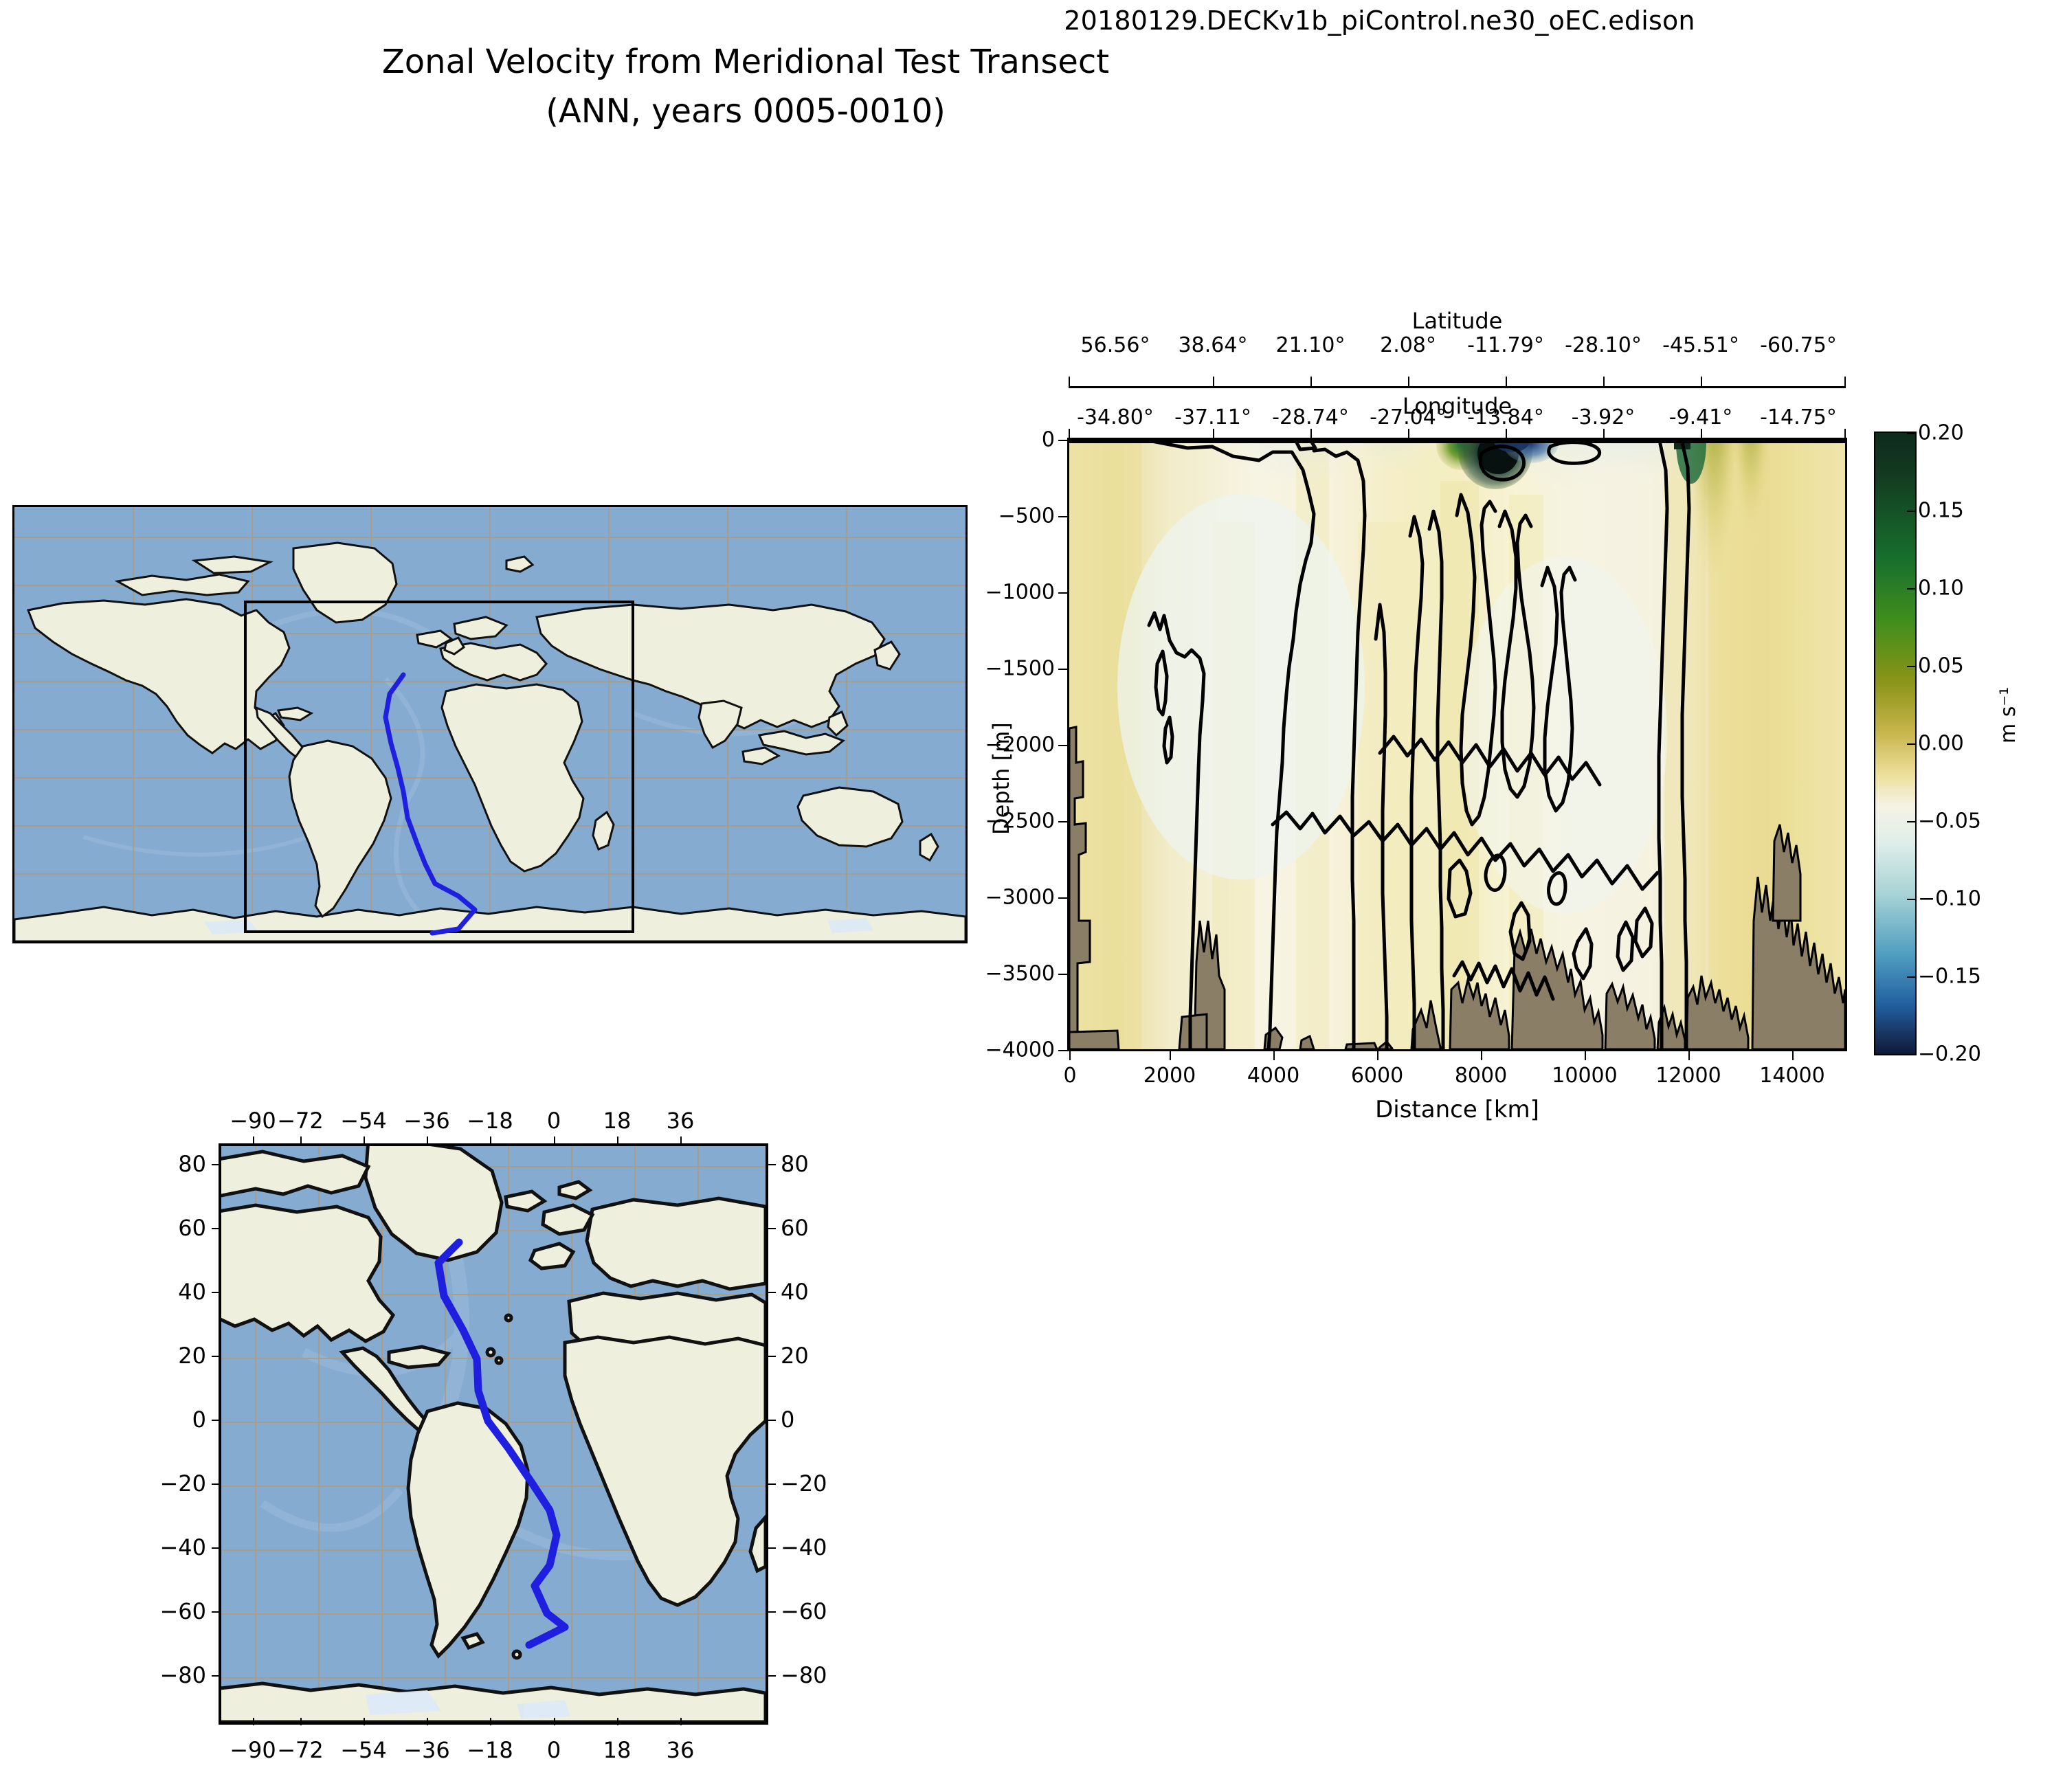  I want to click on atlantic-xtick-top: −36, so click(427, 1121).